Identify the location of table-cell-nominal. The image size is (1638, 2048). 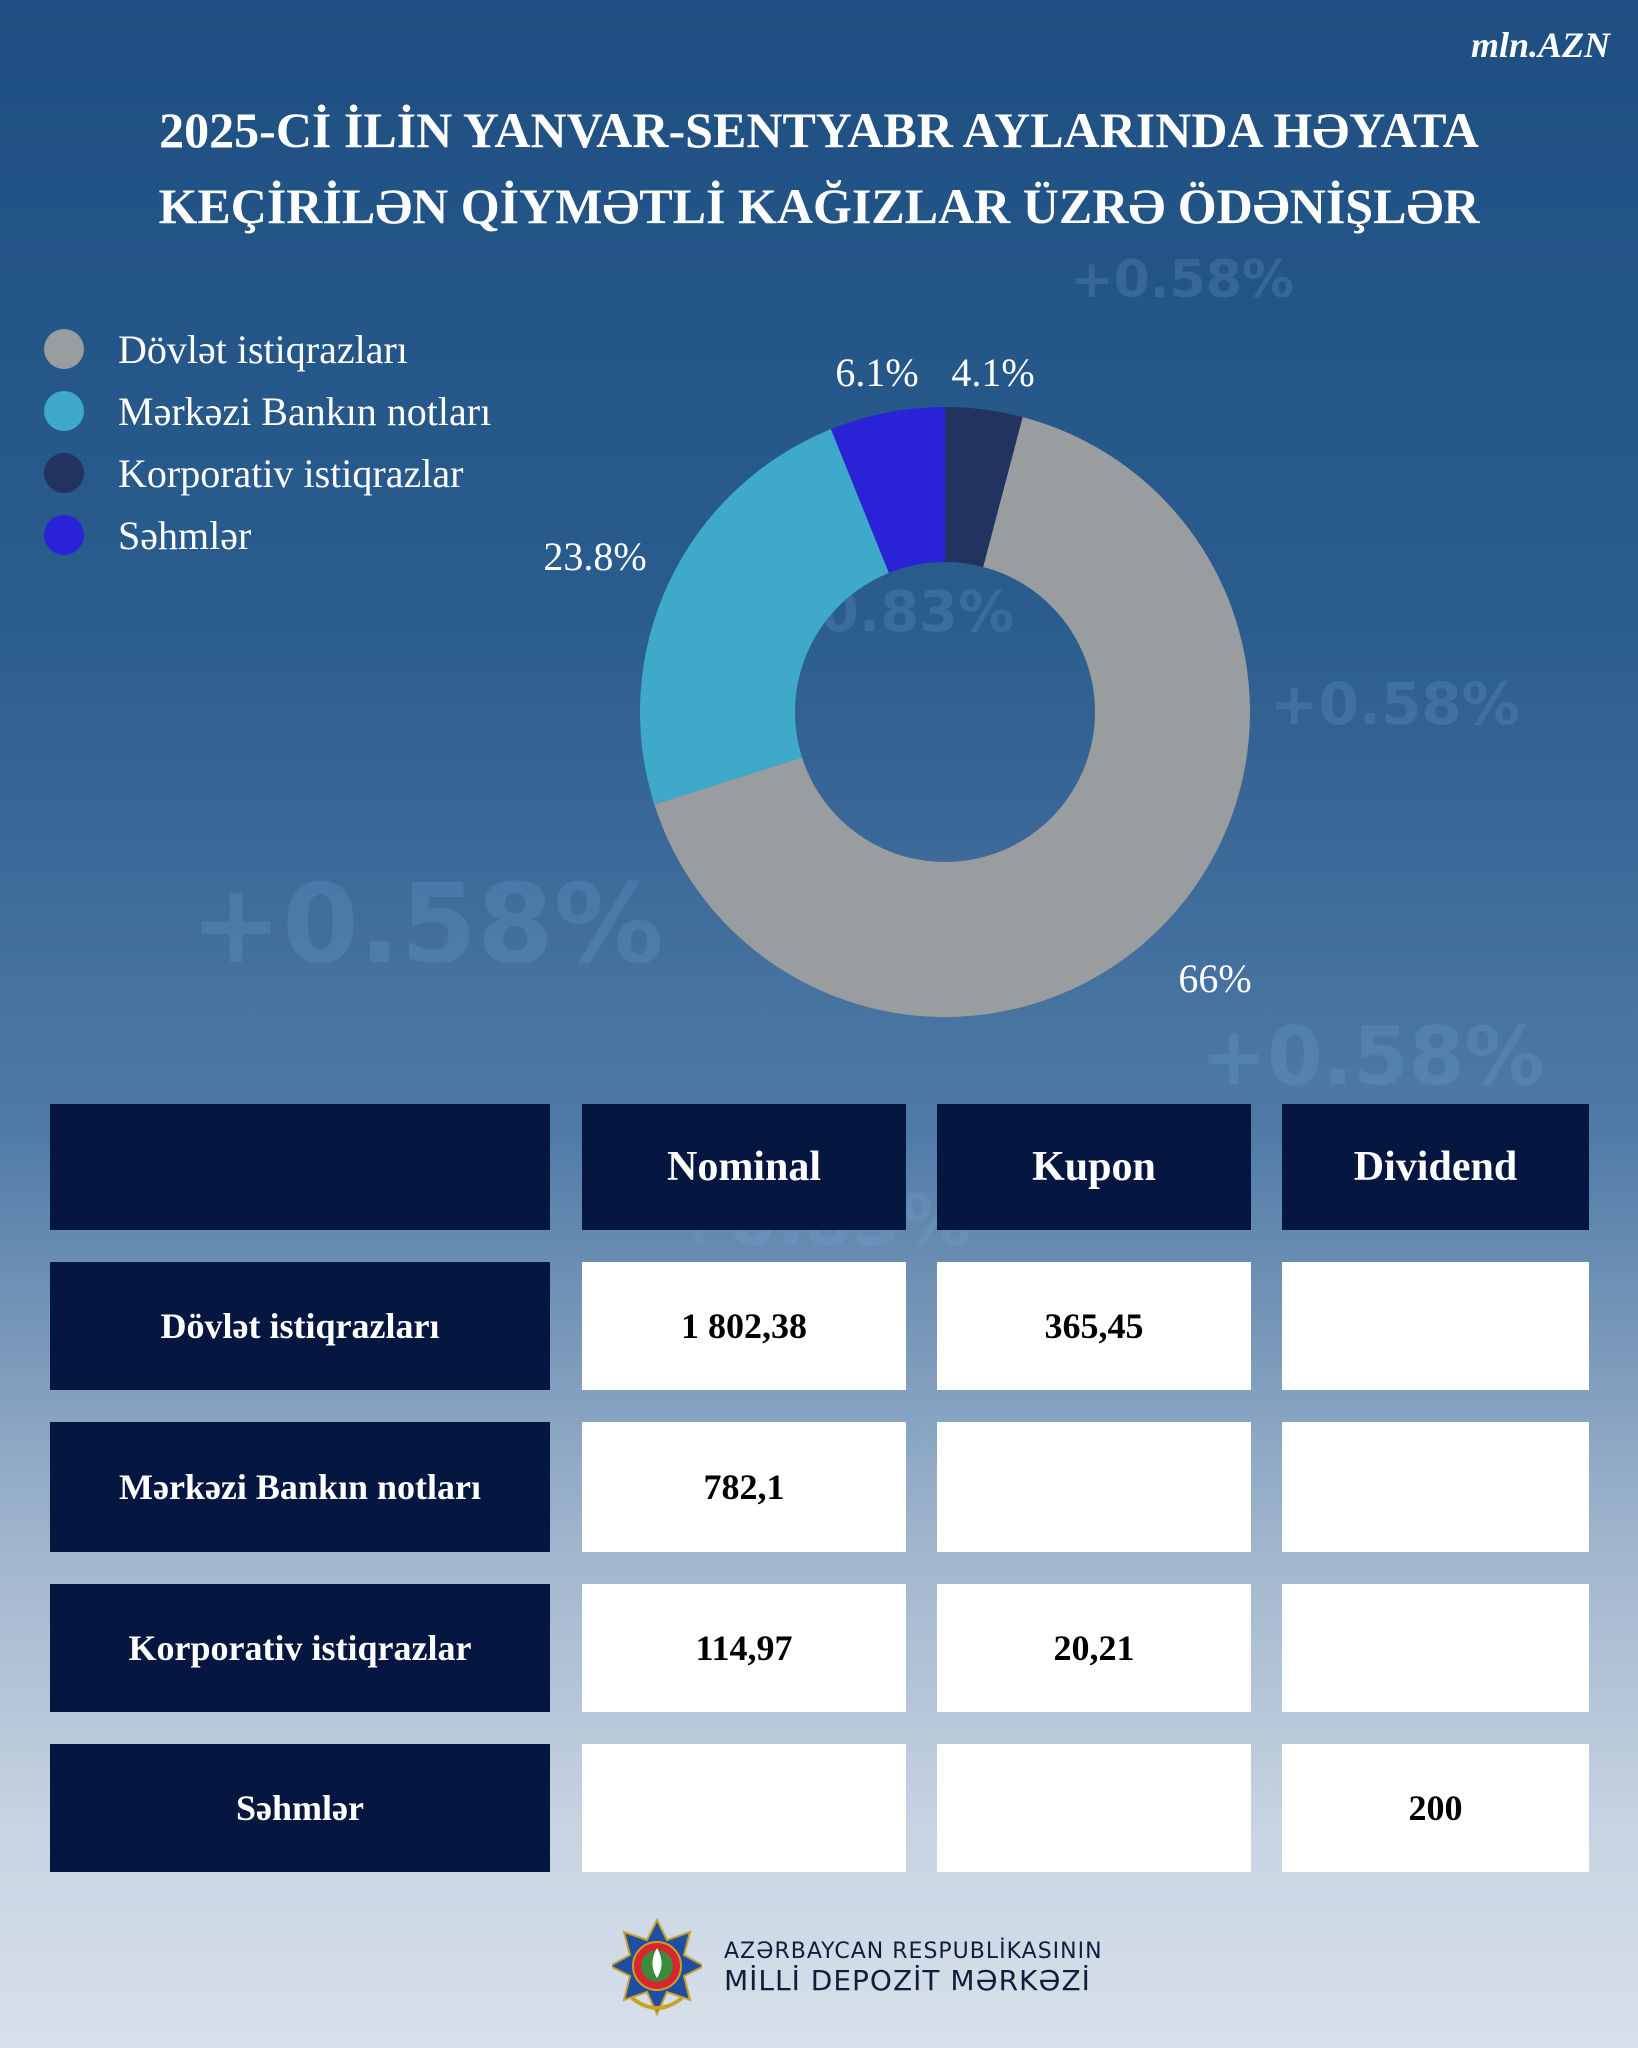
(744, 1808).